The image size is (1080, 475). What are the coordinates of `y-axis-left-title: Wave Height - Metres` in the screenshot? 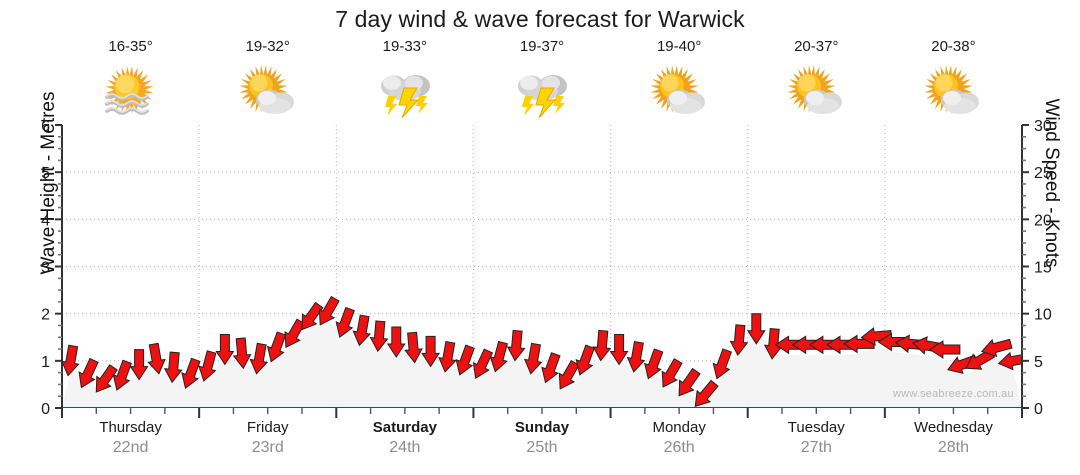 It's located at (48, 183).